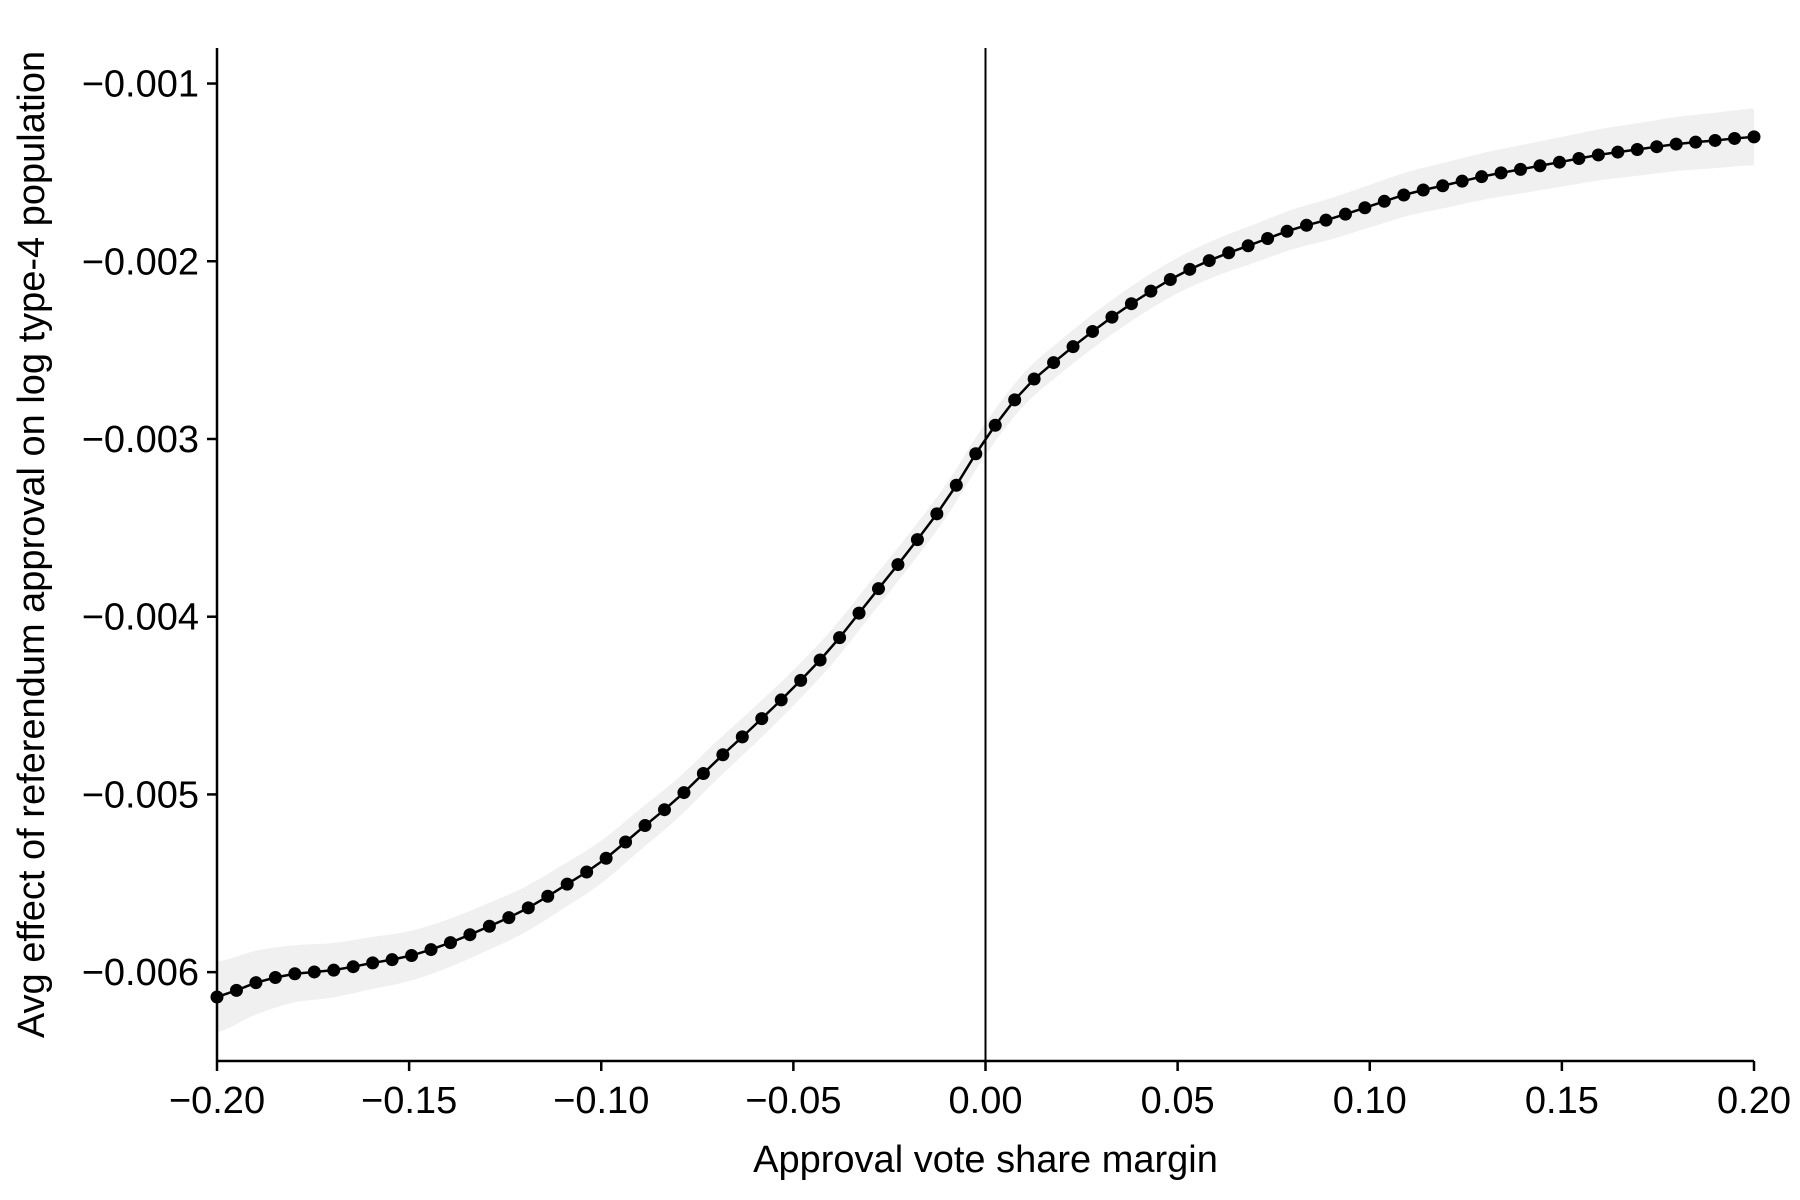  I want to click on x-tick-label: −0.20, so click(217, 1101).